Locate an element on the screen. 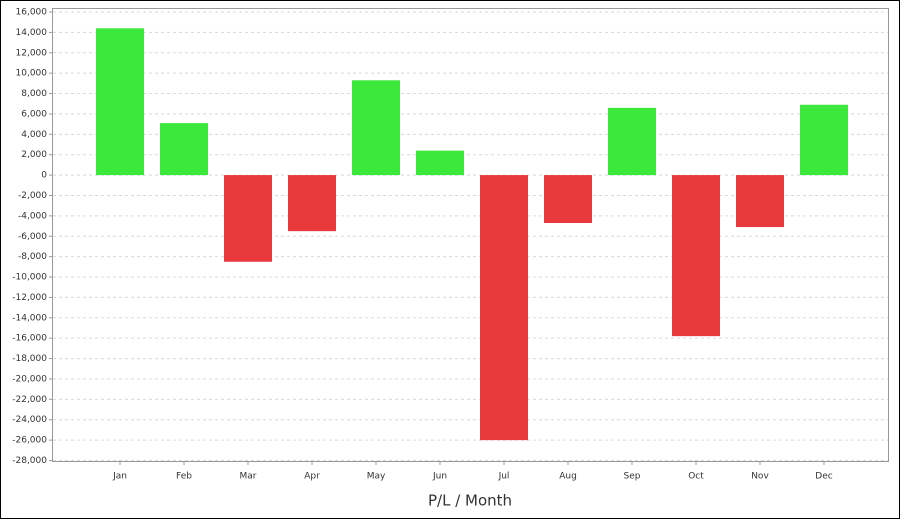  y-tick-label: -10,000 is located at coordinates (29, 278).